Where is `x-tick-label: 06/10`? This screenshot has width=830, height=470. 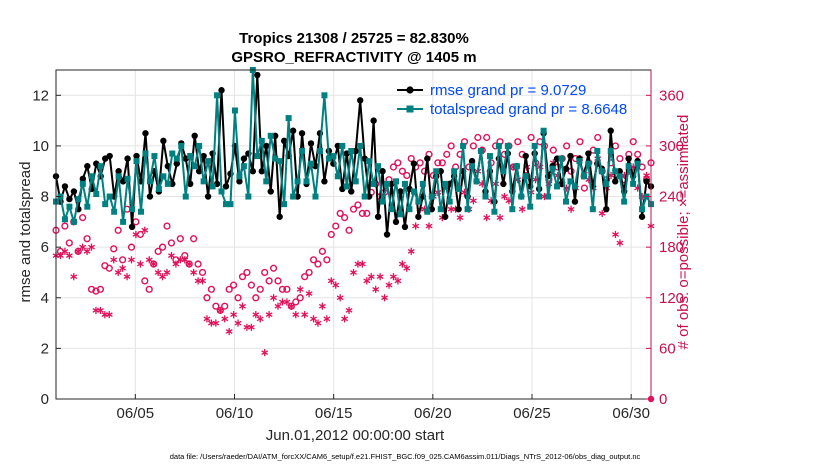
x-tick-label: 06/10 is located at coordinates (235, 413).